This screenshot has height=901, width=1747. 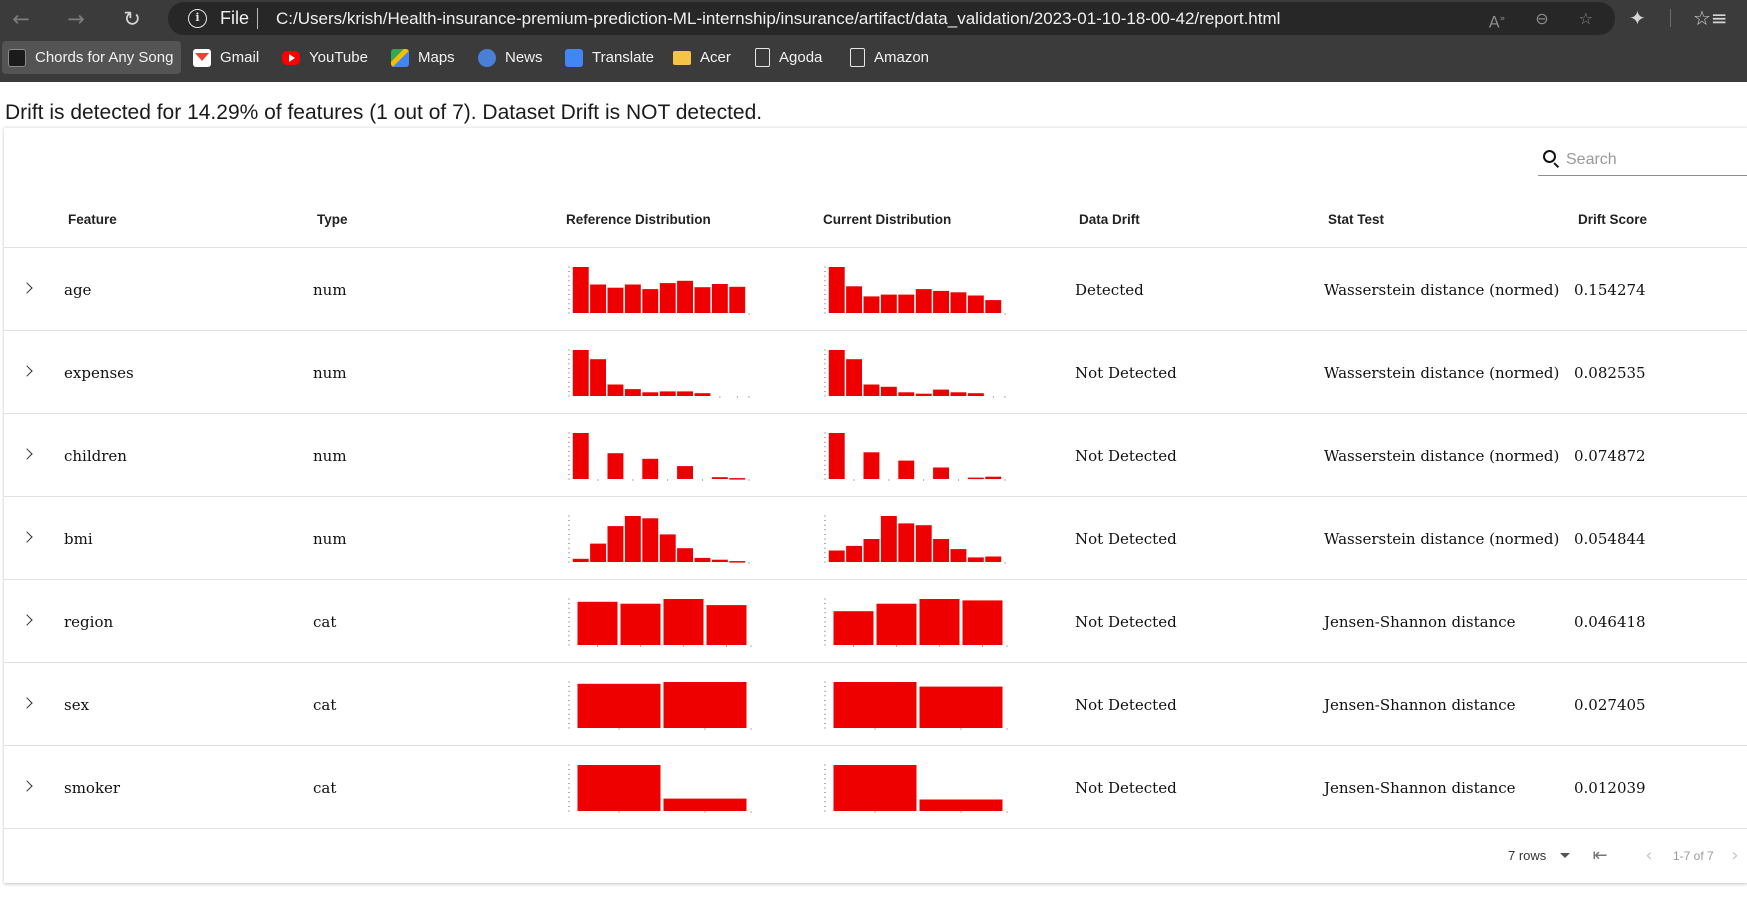 I want to click on previous-page-icon: ‹, so click(x=1649, y=855).